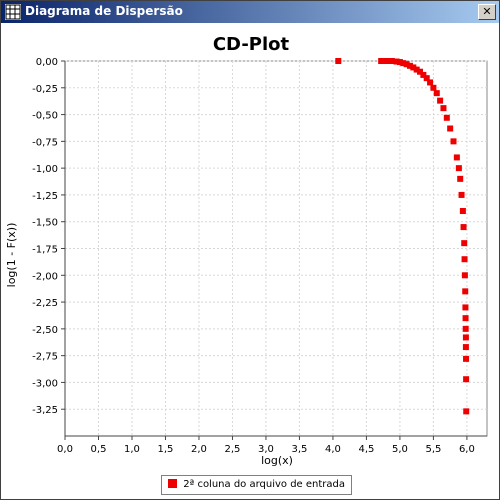 Image resolution: width=500 pixels, height=500 pixels. Describe the element at coordinates (47, 62) in the screenshot. I see `y-tick-label: 0,00` at that location.